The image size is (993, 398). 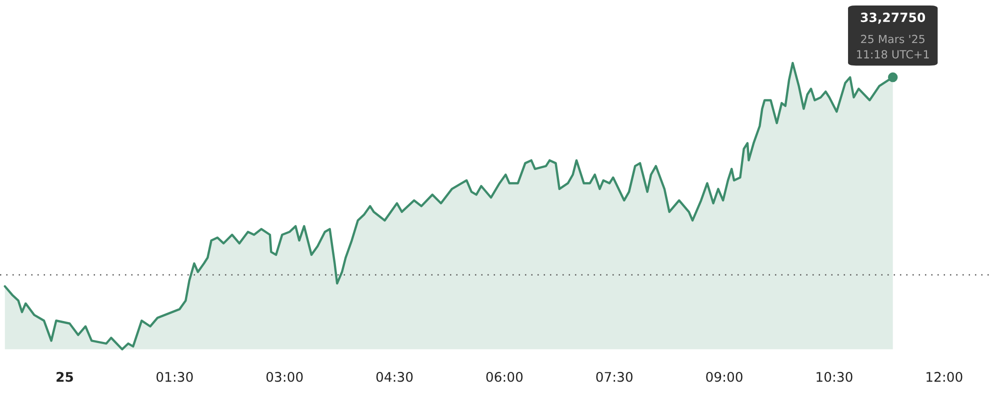 What do you see at coordinates (64, 377) in the screenshot?
I see `x-tick-label: 25` at bounding box center [64, 377].